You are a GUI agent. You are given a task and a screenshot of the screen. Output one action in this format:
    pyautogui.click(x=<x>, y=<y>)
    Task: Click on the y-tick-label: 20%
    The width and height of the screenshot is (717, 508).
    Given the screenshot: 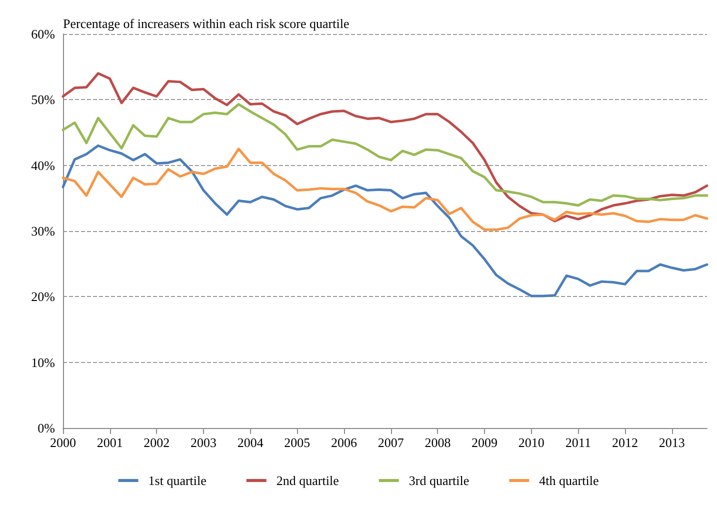 What is the action you would take?
    pyautogui.click(x=43, y=296)
    